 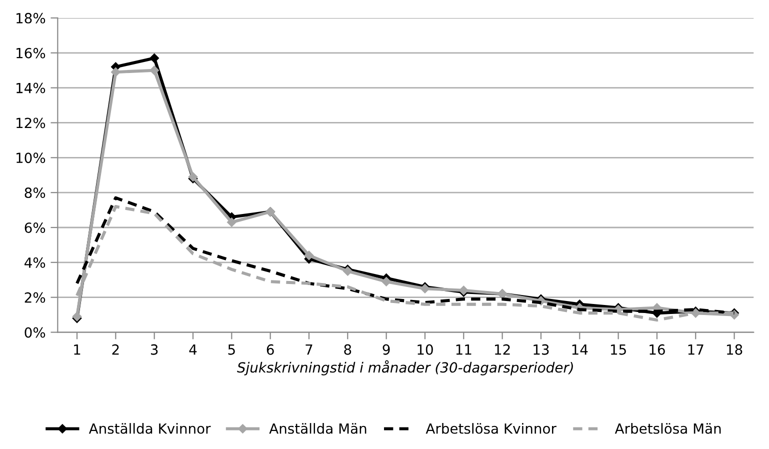 What do you see at coordinates (31, 18) in the screenshot?
I see `y-tick-label: 18%` at bounding box center [31, 18].